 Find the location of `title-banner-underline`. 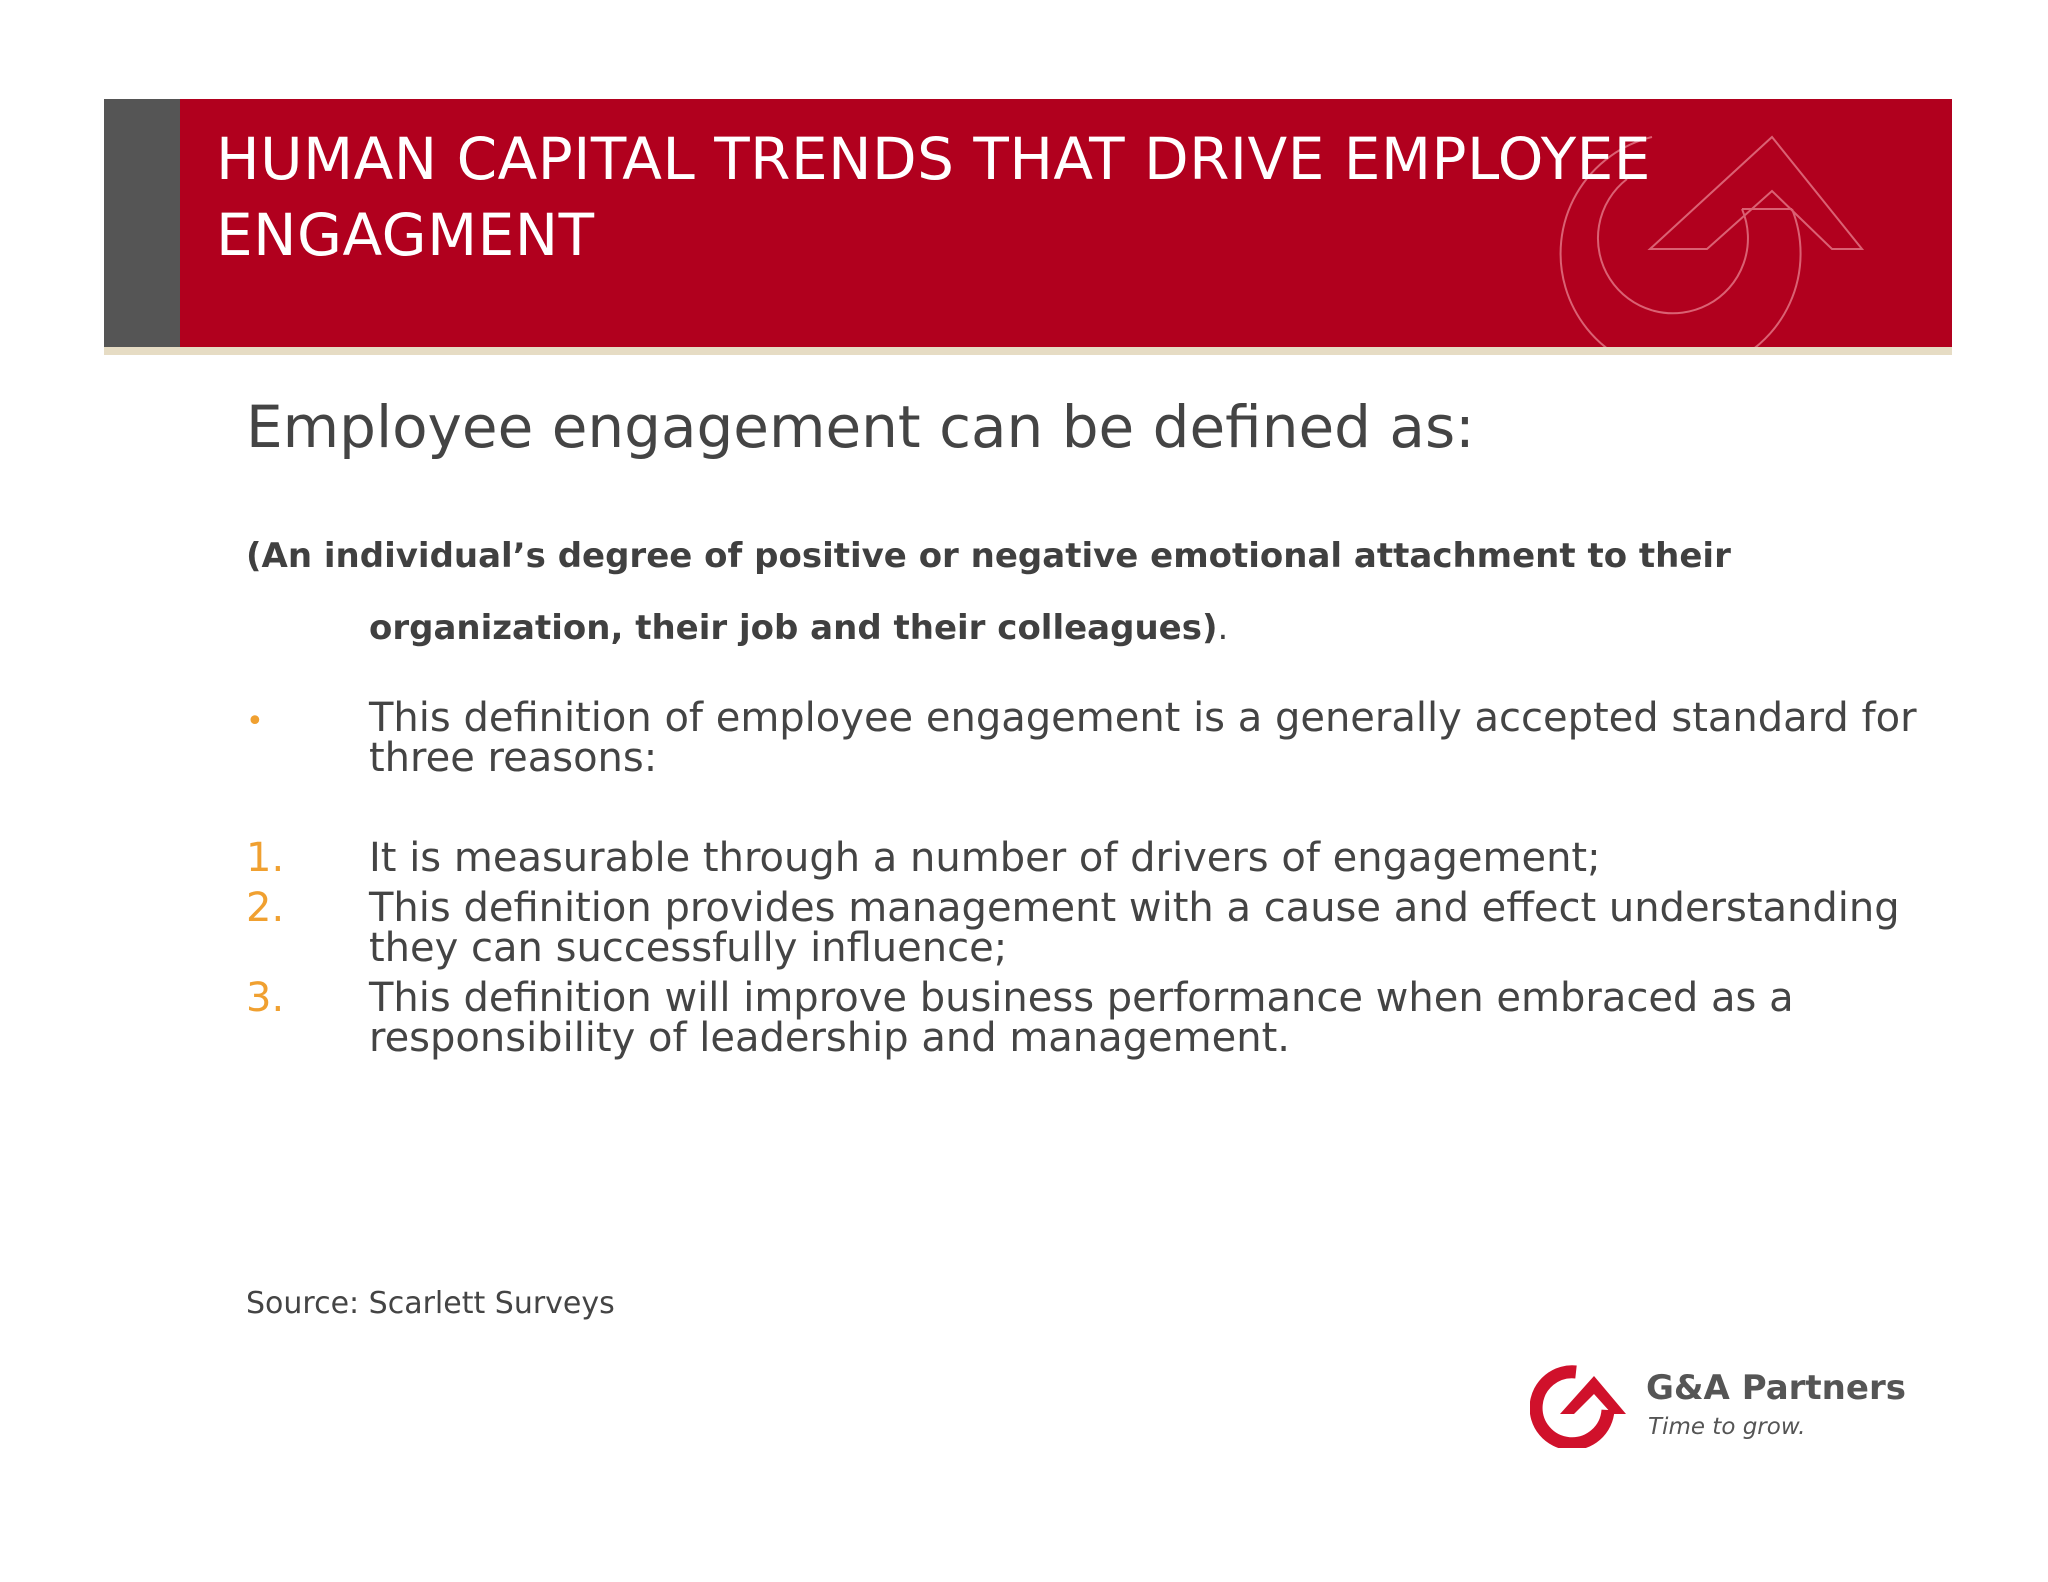

title-banner-underline is located at coordinates (1028, 351).